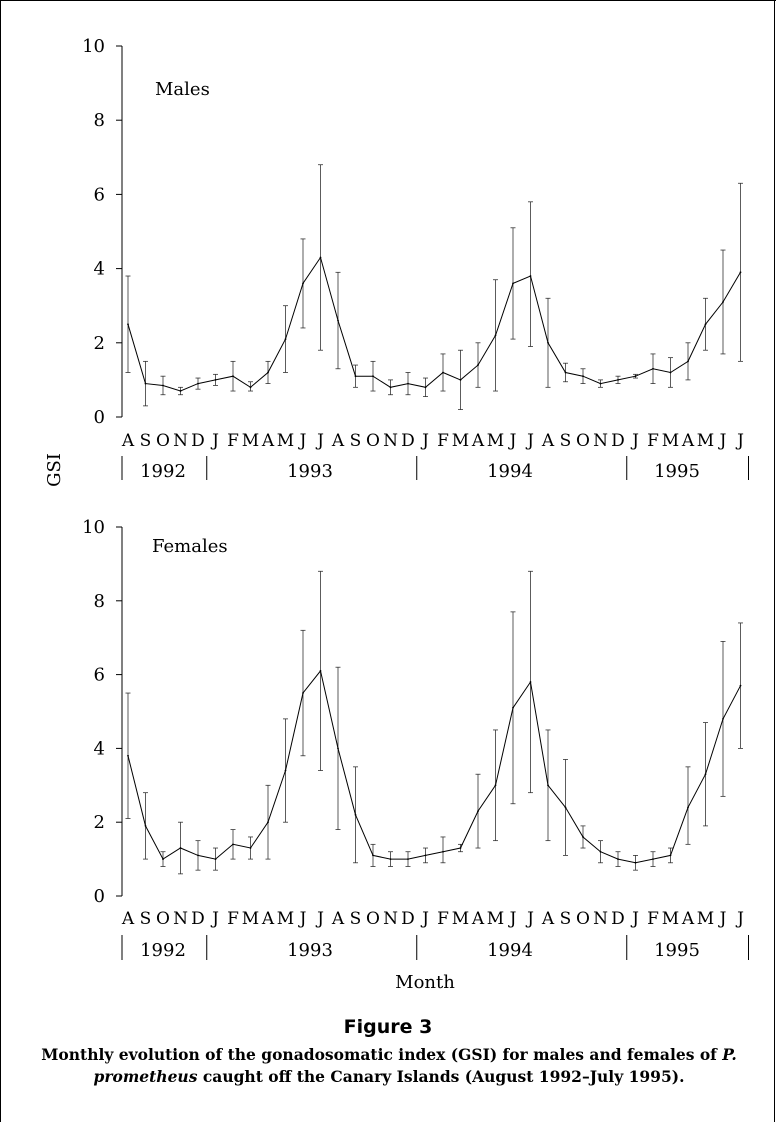 The image size is (776, 1122). Describe the element at coordinates (425, 982) in the screenshot. I see `x-axis-title: Month` at that location.